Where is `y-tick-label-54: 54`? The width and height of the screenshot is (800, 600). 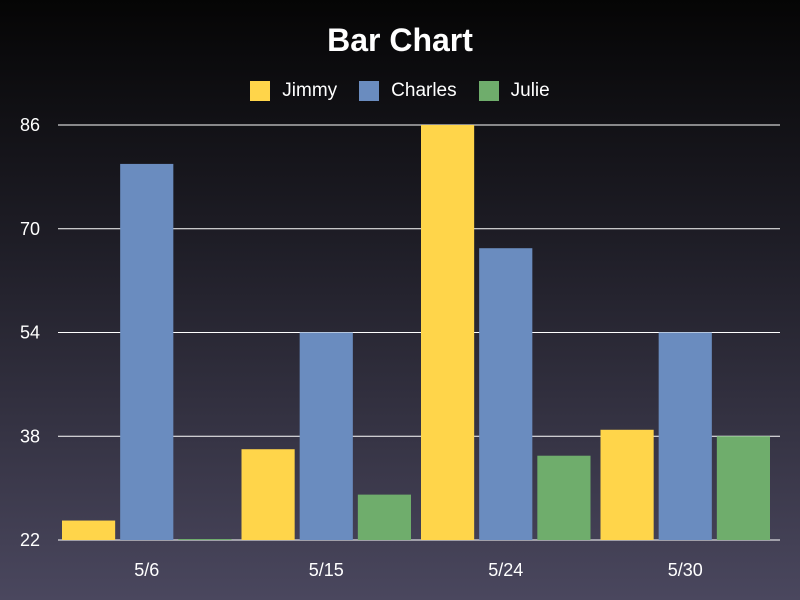 y-tick-label-54: 54 is located at coordinates (30, 333).